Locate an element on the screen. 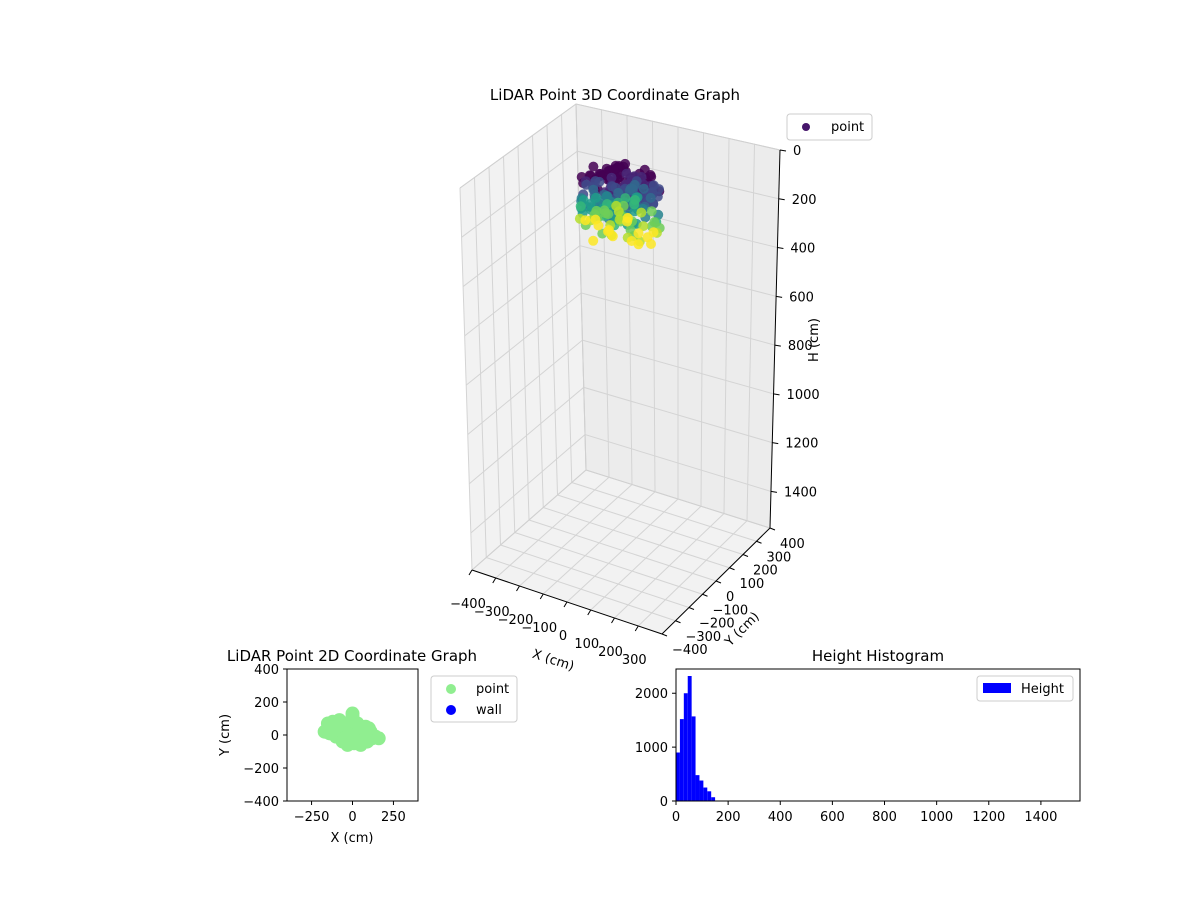  z-tick-label: 1400 is located at coordinates (800, 492).